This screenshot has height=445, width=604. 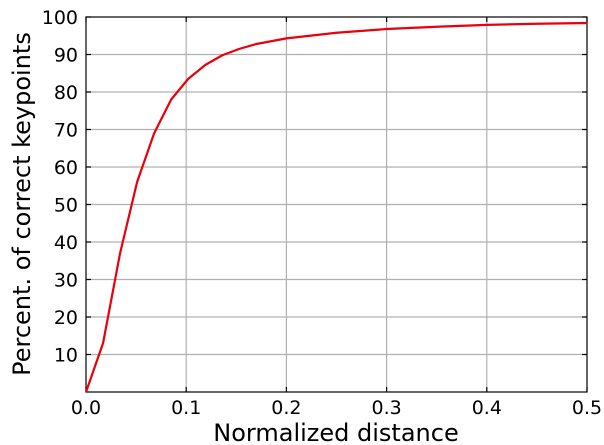 What do you see at coordinates (66, 318) in the screenshot?
I see `y-tick-label: 20` at bounding box center [66, 318].